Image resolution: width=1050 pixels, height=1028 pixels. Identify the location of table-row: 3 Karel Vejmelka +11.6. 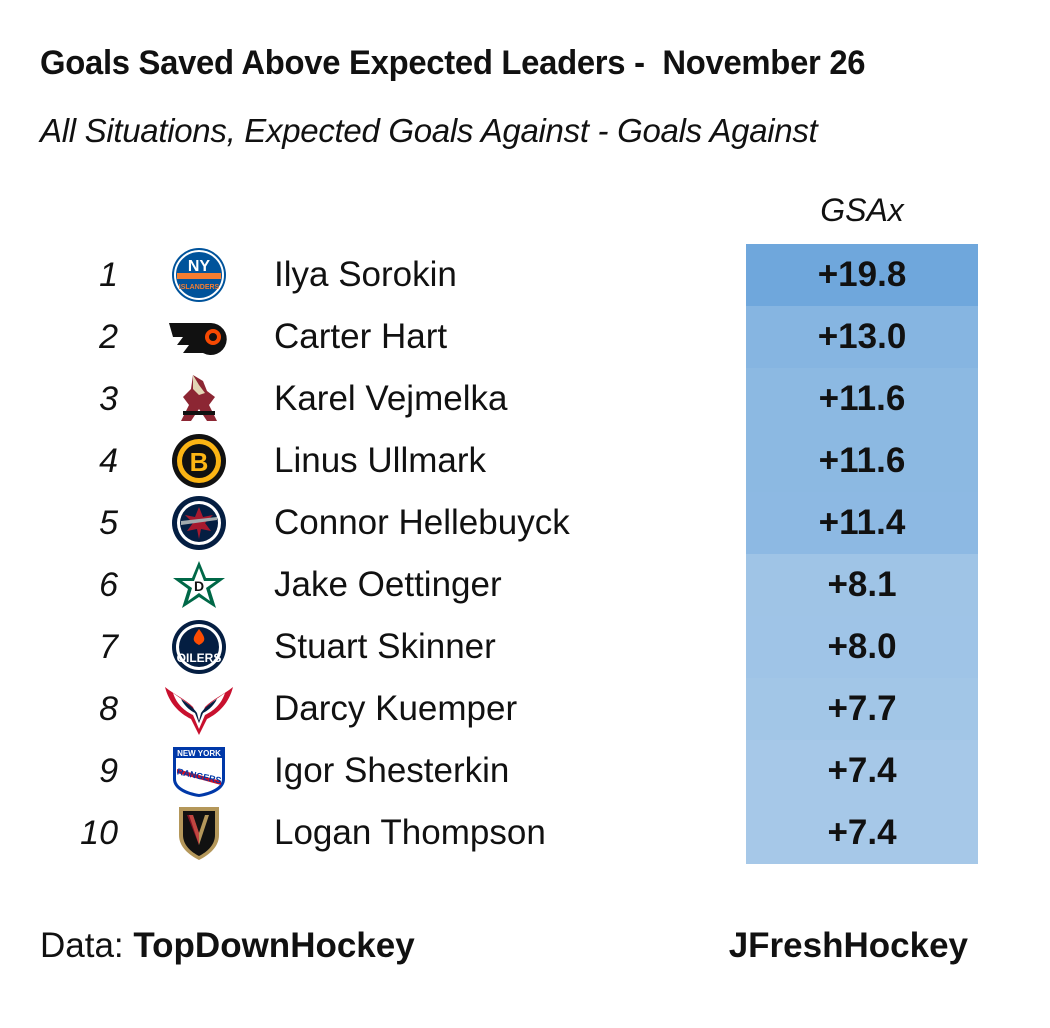
(525, 399).